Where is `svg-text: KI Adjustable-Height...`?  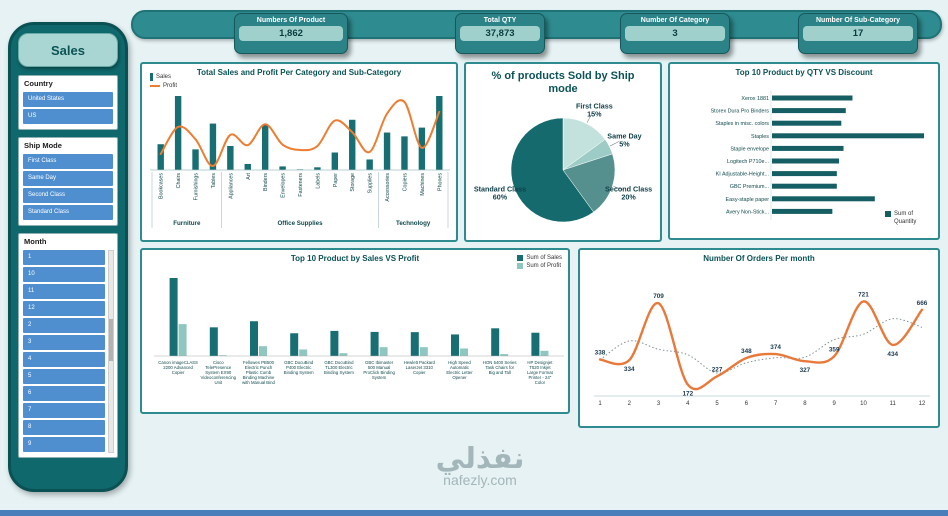 svg-text: KI Adjustable-Height... is located at coordinates (742, 175).